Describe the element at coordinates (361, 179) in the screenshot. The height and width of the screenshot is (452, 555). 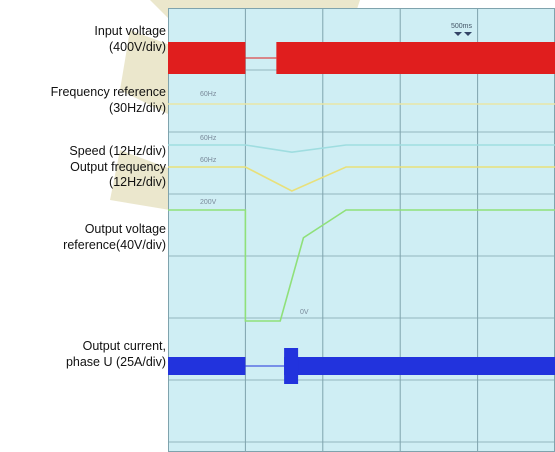
I see `trace-line-output-frequency` at that location.